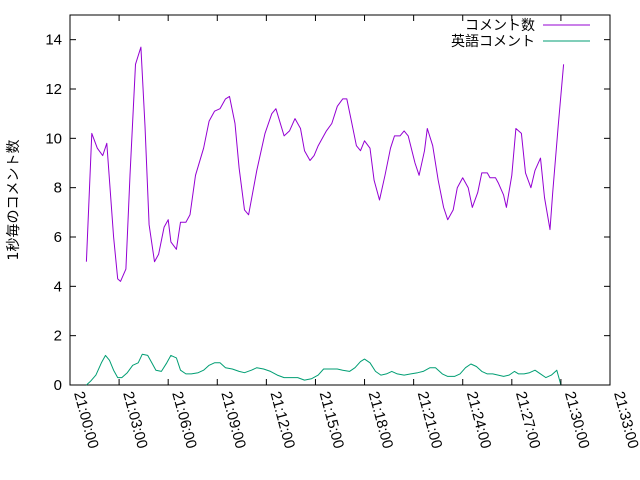 The height and width of the screenshot is (480, 640). Describe the element at coordinates (577, 420) in the screenshot. I see `x-tick-label: 21:30:00` at that location.